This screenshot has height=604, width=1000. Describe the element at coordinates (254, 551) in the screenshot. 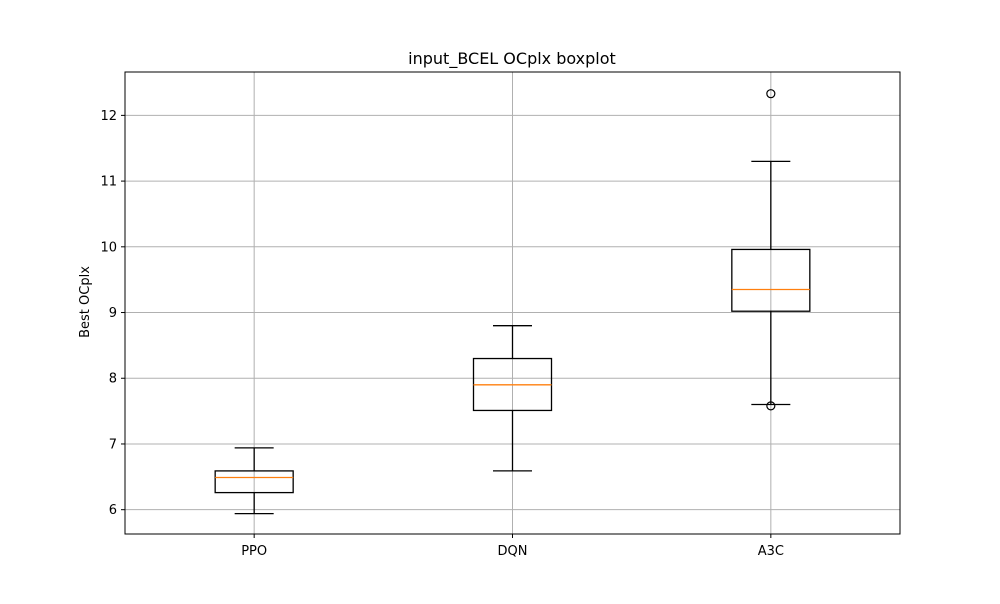

I see `x-tick-label: PPO` at that location.